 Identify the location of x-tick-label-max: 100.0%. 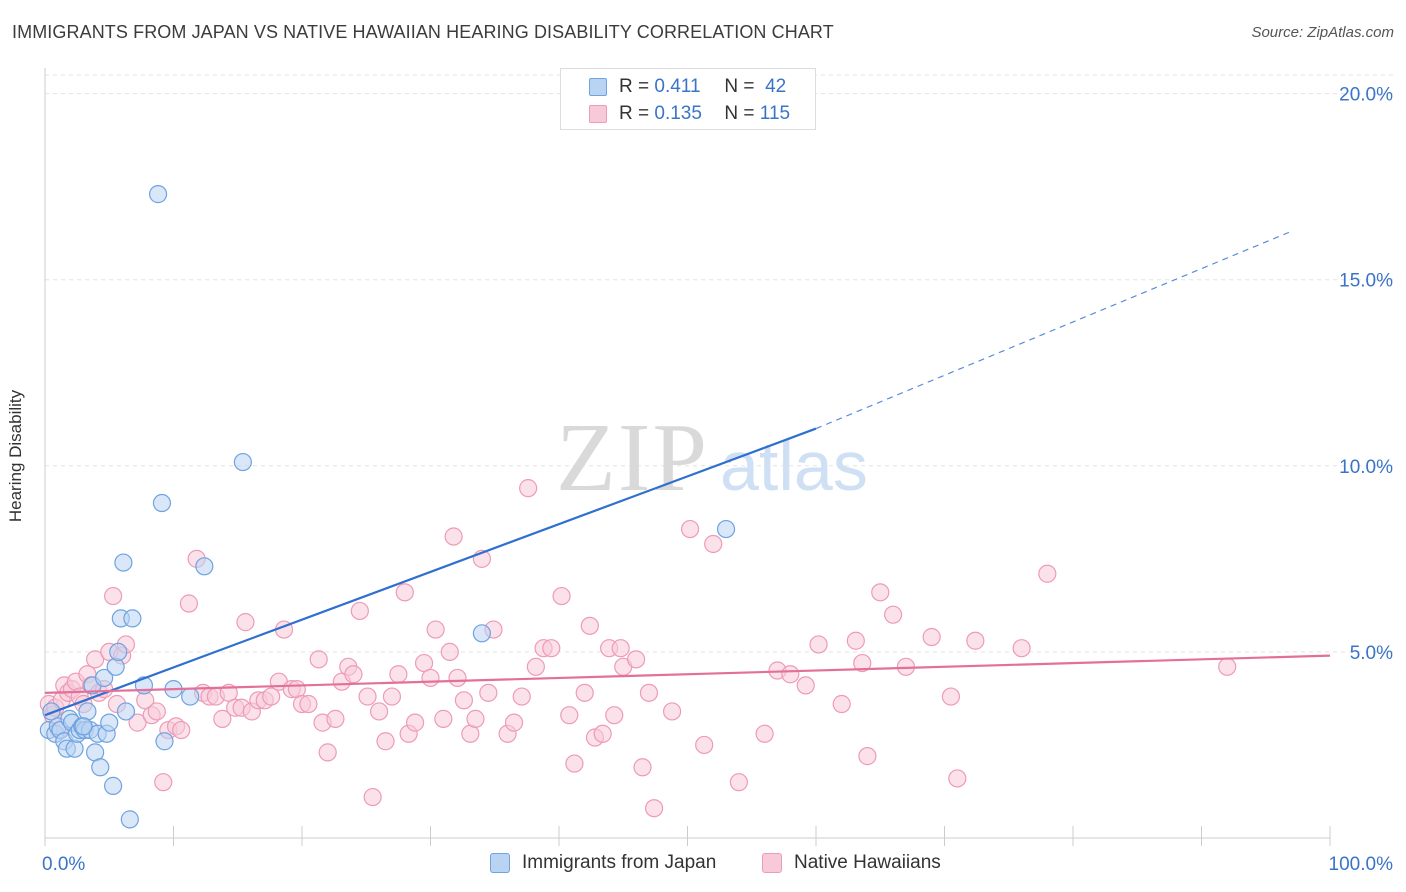
(1361, 864).